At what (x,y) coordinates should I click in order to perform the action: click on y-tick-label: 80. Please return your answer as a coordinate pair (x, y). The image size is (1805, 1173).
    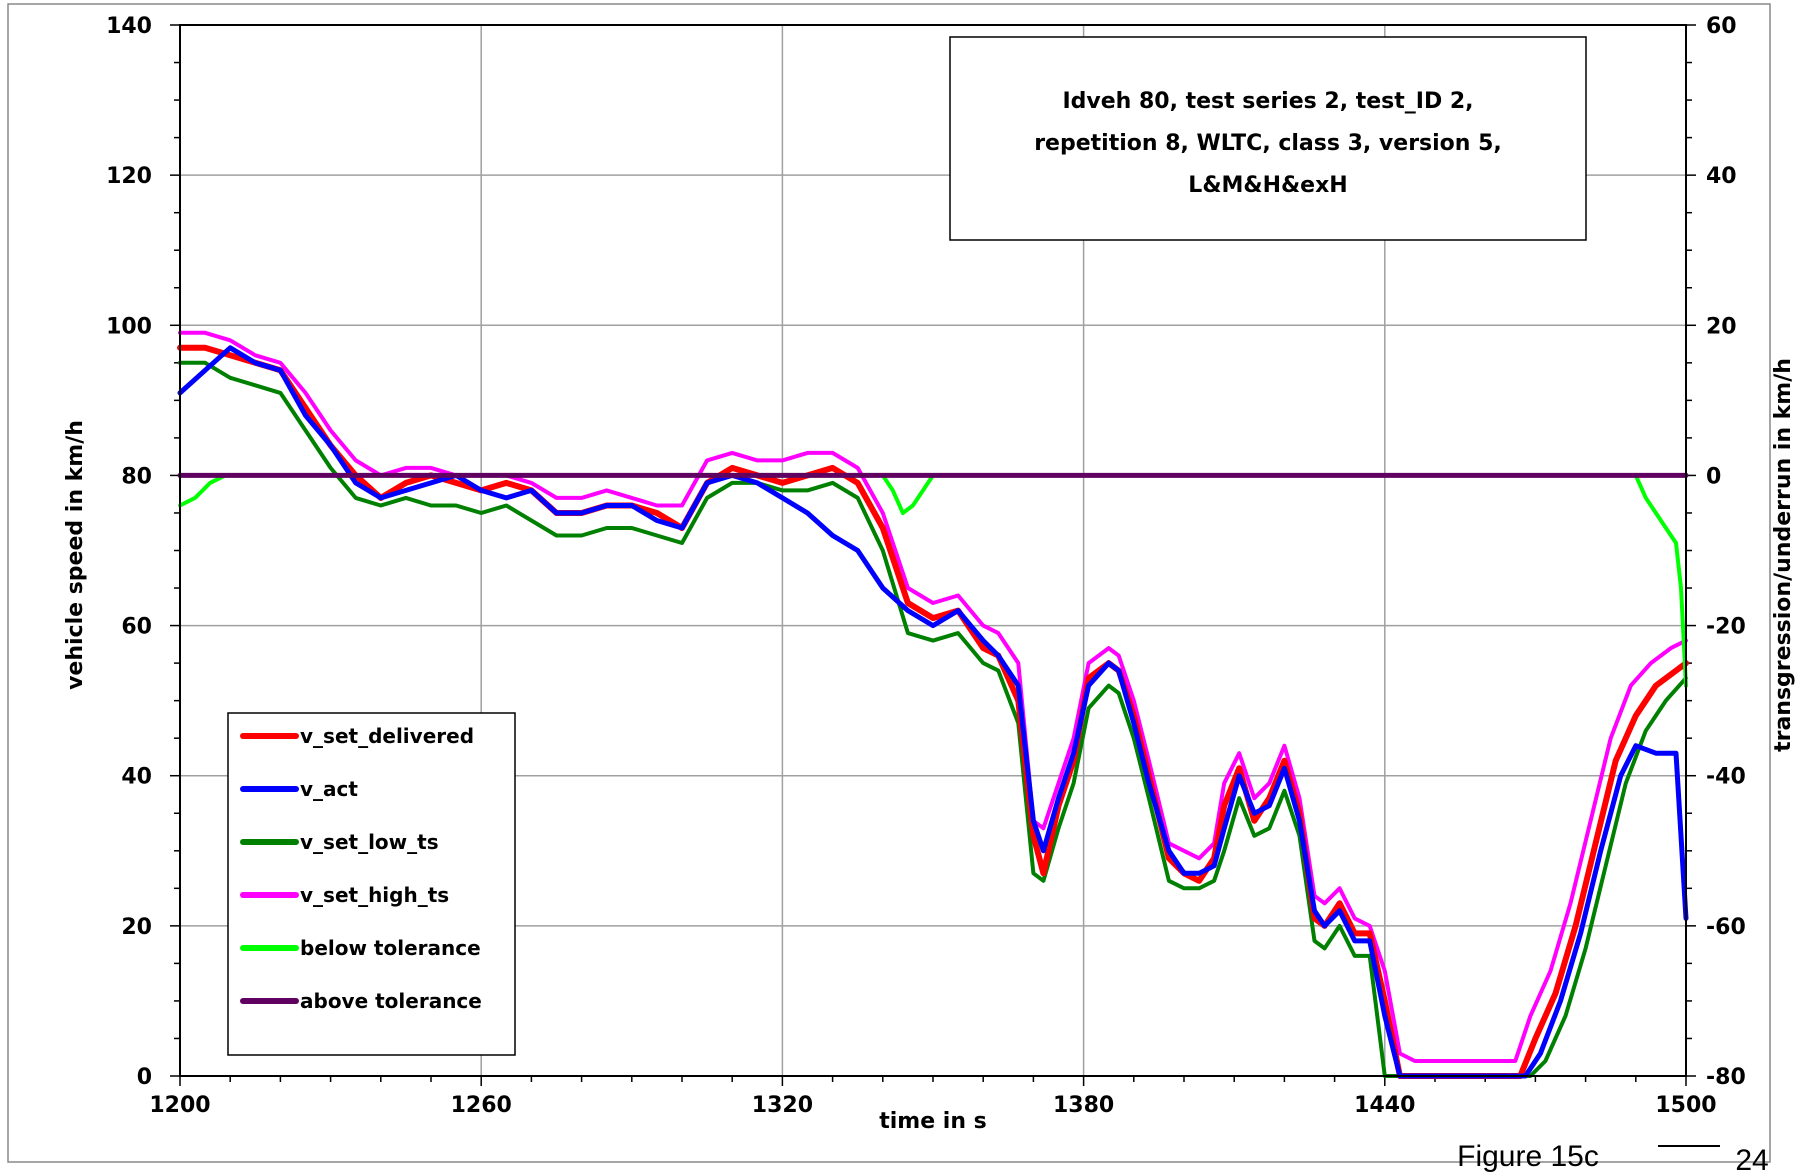
    Looking at the image, I should click on (136, 476).